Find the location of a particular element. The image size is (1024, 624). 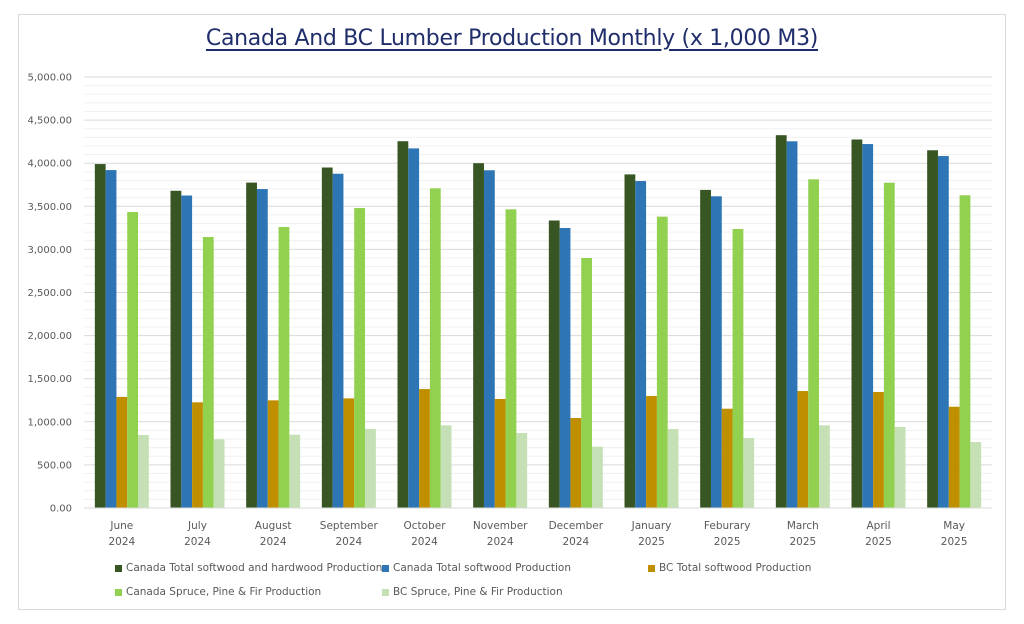

y-tick-label: 5,000.00 is located at coordinates (49, 78).